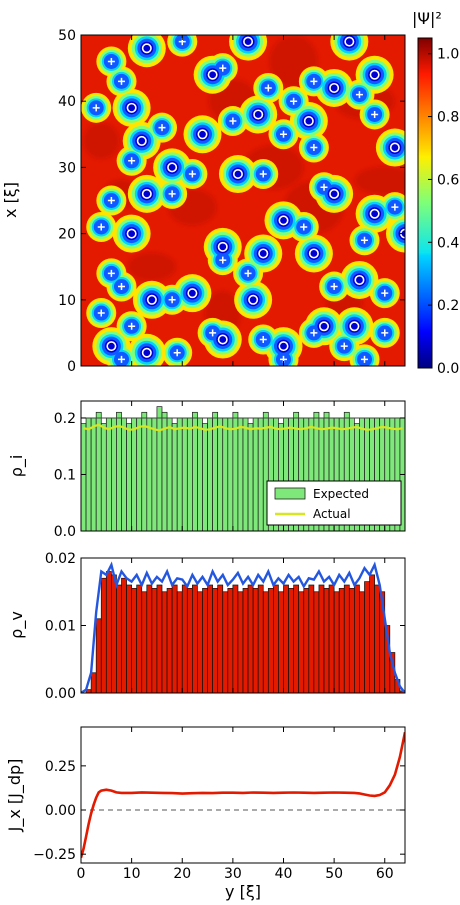 This screenshot has height=905, width=460. Describe the element at coordinates (332, 514) in the screenshot. I see `legend-label-actual: Actual` at that location.